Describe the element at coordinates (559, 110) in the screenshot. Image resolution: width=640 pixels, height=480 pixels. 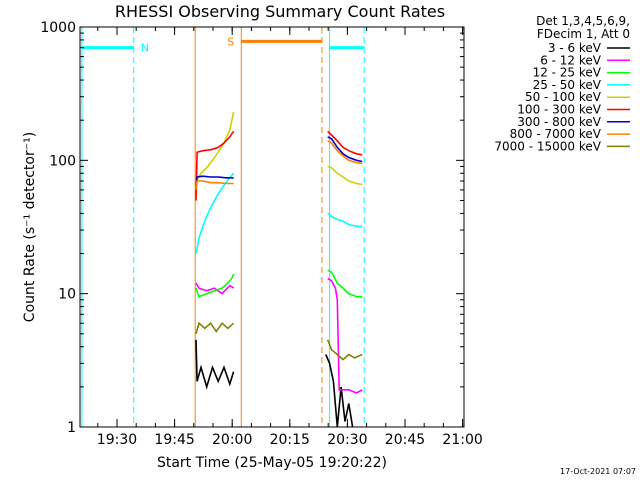
I see `legend-entry-label: 100 - 300 keV` at that location.